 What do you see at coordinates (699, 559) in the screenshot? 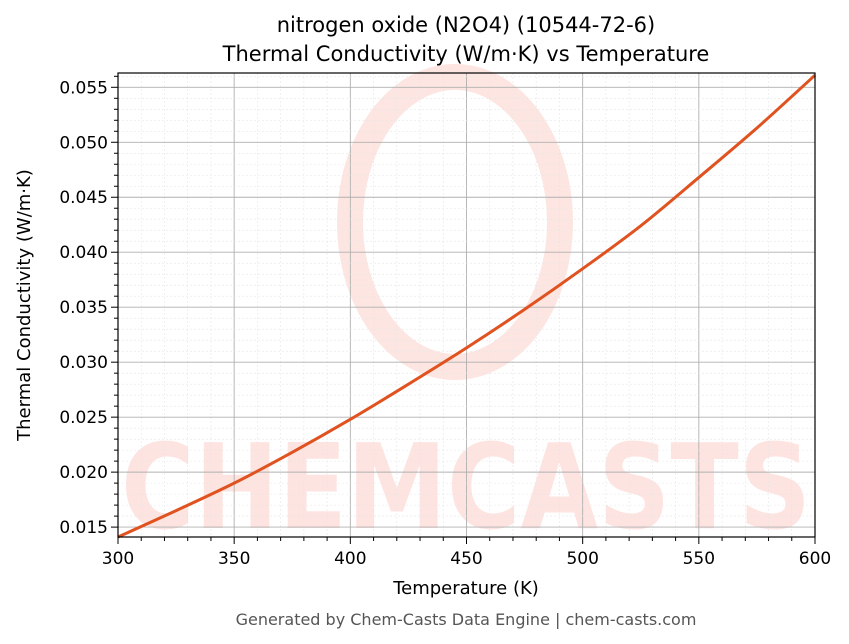
I see `x-tick-label: 550` at bounding box center [699, 559].